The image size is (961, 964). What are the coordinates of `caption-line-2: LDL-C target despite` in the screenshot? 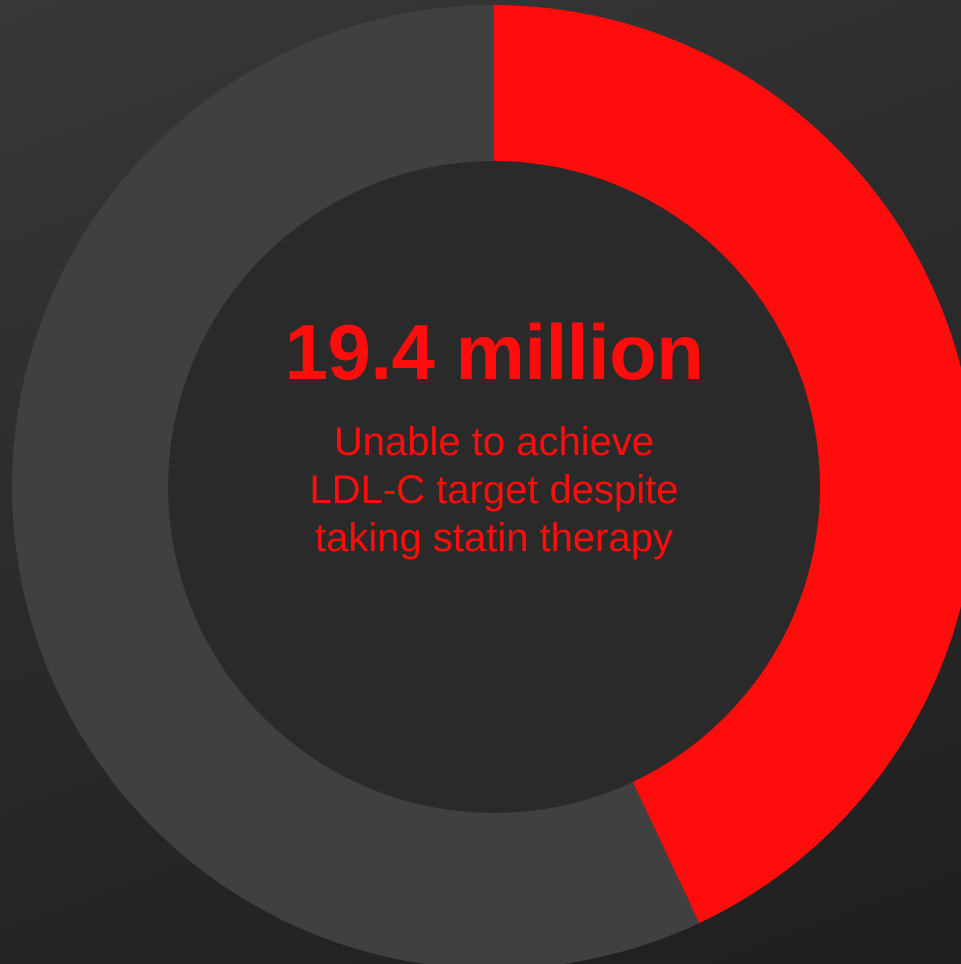 It's located at (494, 489).